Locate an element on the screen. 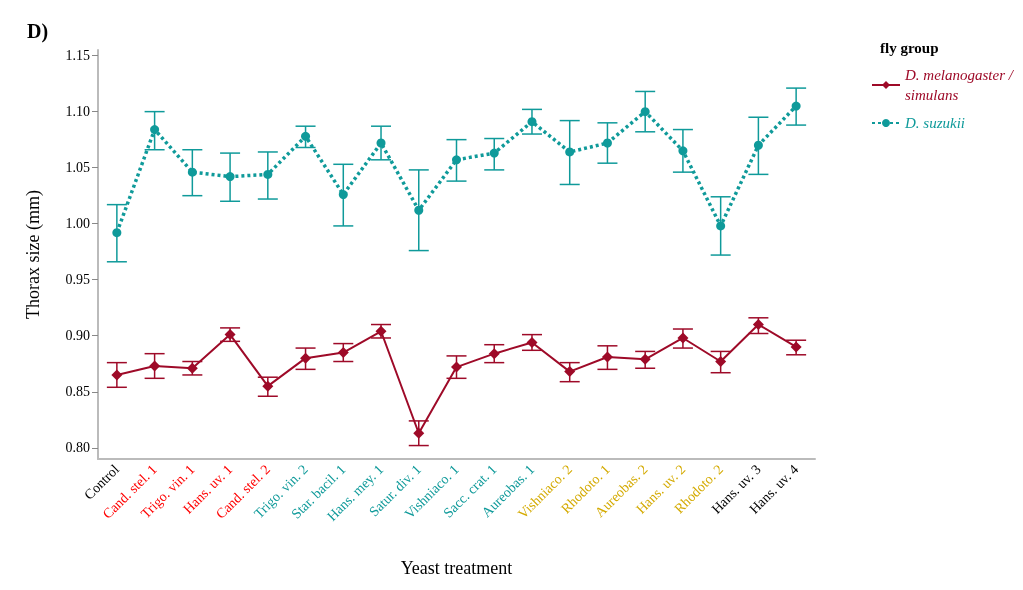 The width and height of the screenshot is (1023, 590). y-tick-label: 0.90 is located at coordinates (77, 336).